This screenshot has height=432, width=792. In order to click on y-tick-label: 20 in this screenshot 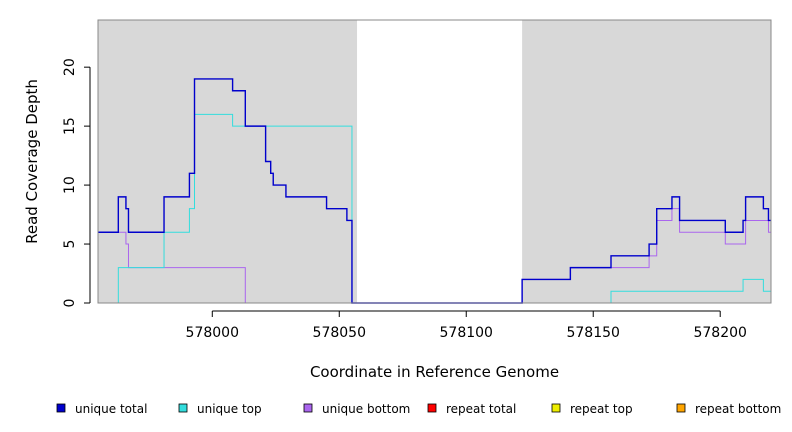, I will do `click(70, 67)`.